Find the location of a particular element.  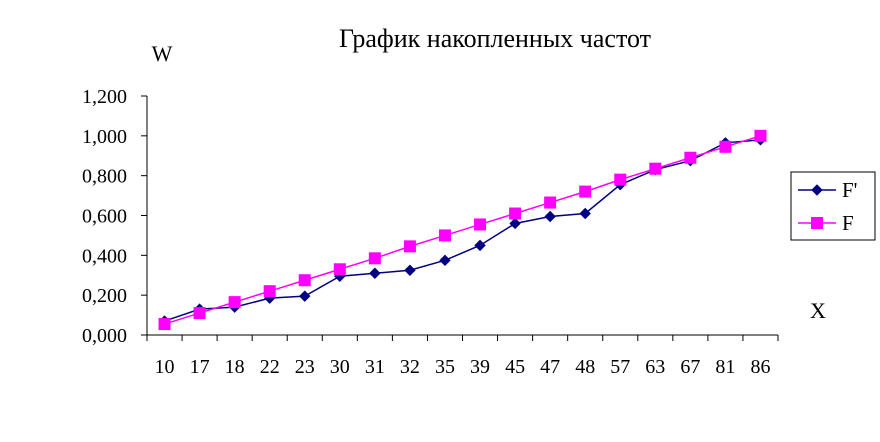

x-tick-label: 23 is located at coordinates (305, 367).